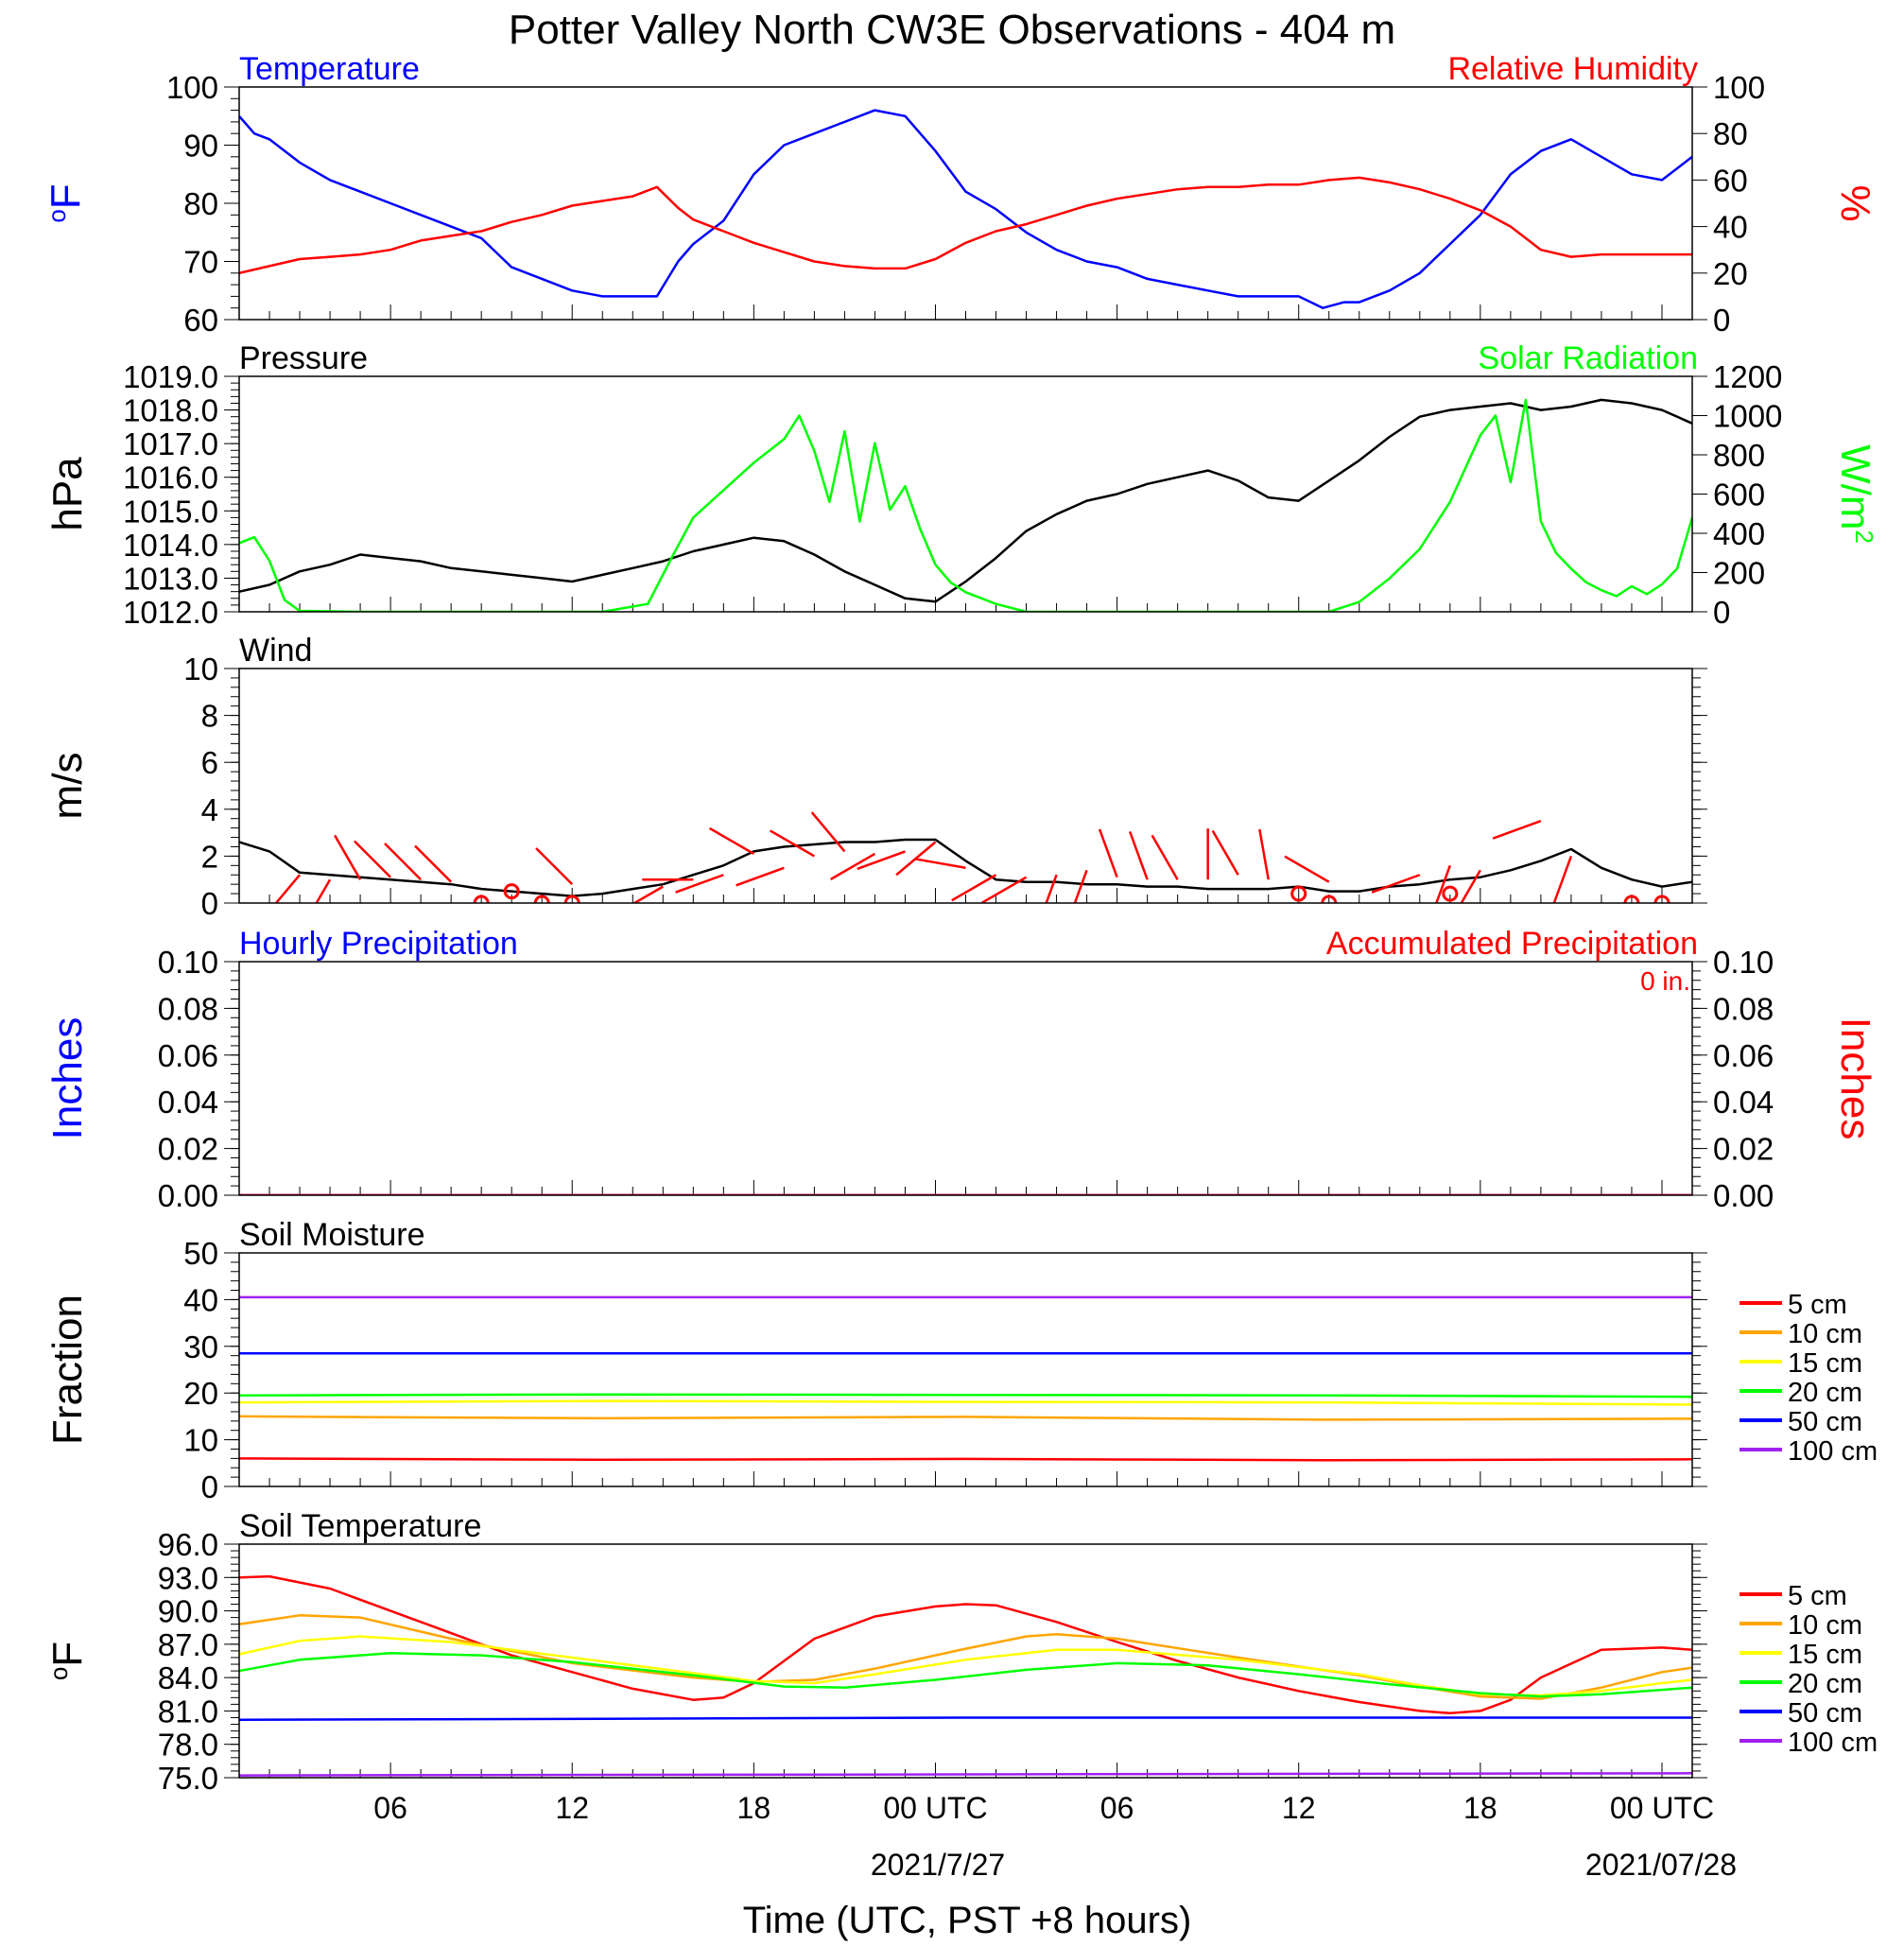 The width and height of the screenshot is (1904, 1946). Describe the element at coordinates (188, 1149) in the screenshot. I see `y-tick-label: 0.02` at that location.